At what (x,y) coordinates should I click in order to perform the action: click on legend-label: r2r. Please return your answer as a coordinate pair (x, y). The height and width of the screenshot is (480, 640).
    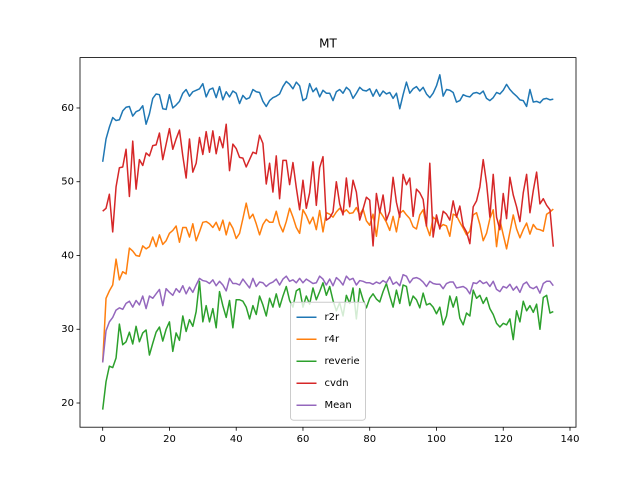
    Looking at the image, I should click on (332, 317).